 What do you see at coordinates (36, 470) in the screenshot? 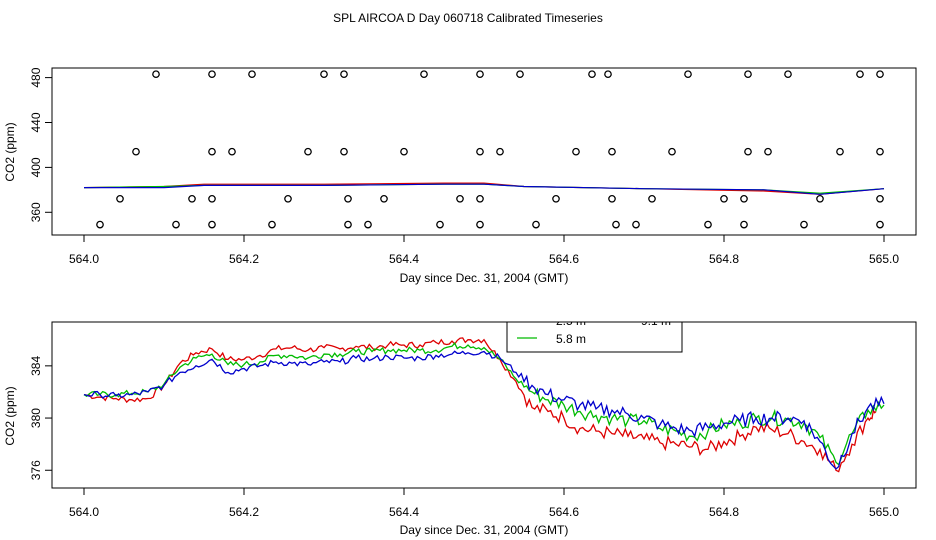
I see `y-tick-label: 376` at bounding box center [36, 470].